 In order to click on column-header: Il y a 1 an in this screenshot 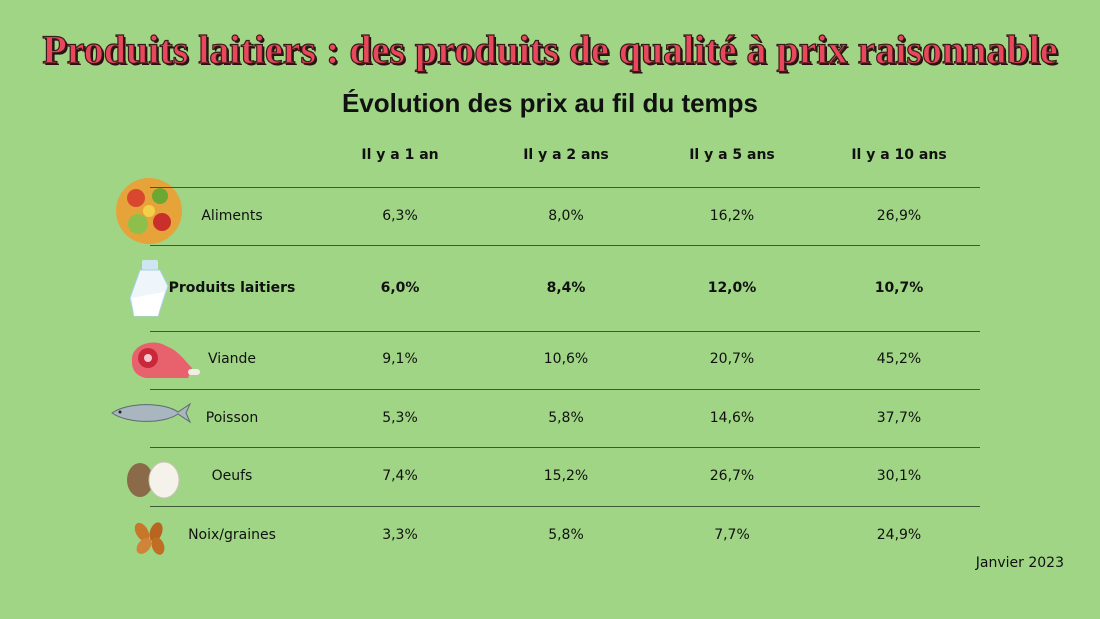, I will do `click(400, 155)`.